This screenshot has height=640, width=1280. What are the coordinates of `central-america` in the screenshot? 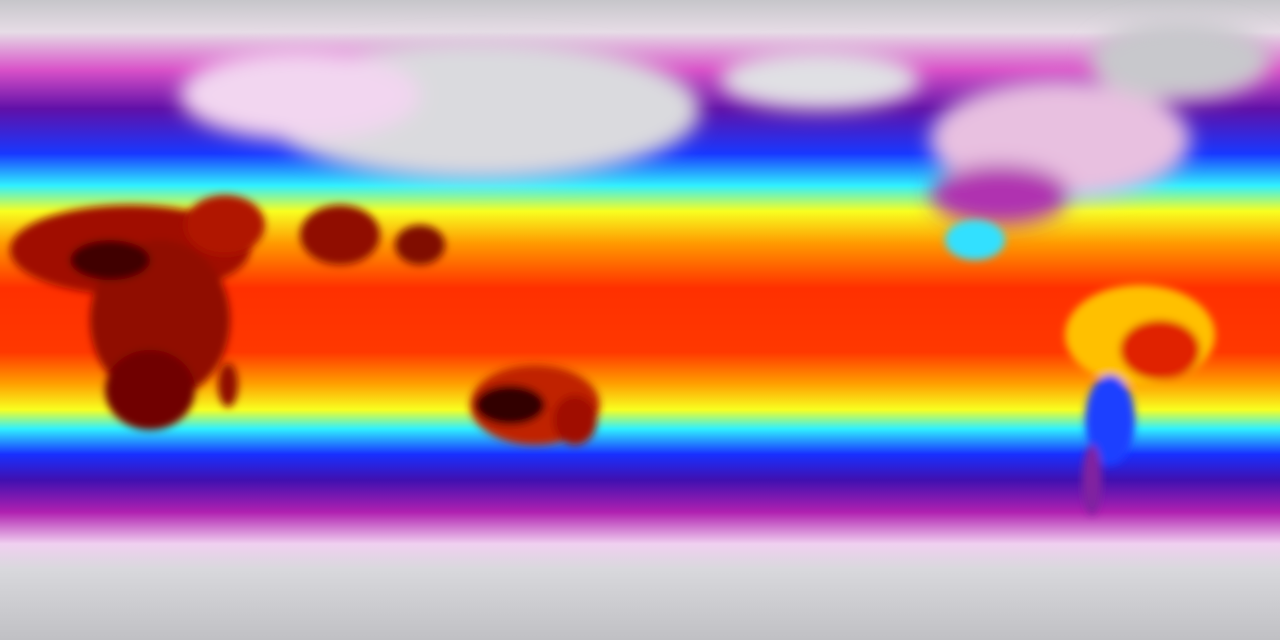 It's located at (975, 240).